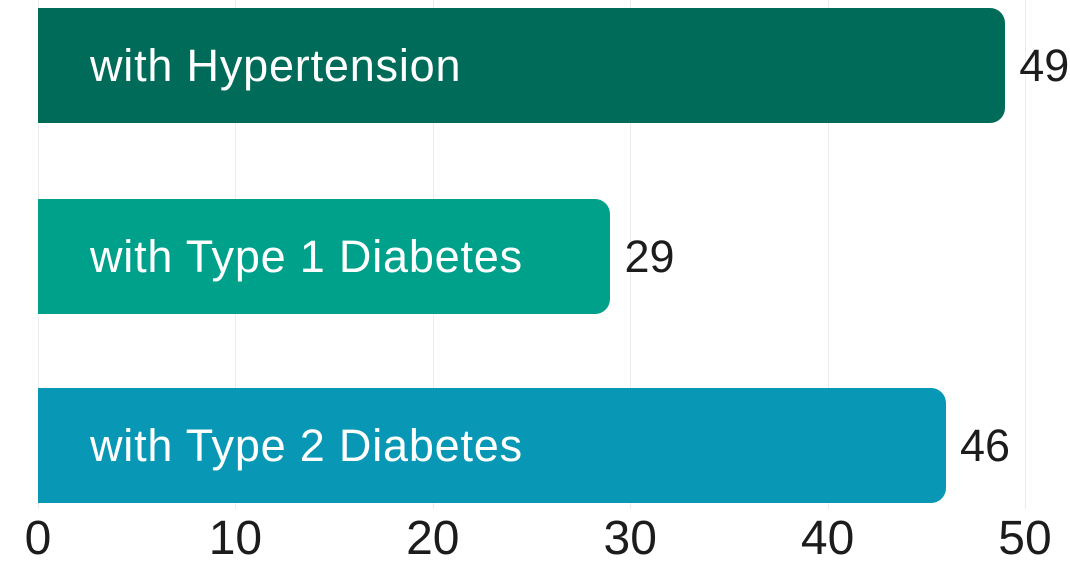 The width and height of the screenshot is (1070, 566). What do you see at coordinates (985, 445) in the screenshot?
I see `value-label-with-type-2-diabetes: 46` at bounding box center [985, 445].